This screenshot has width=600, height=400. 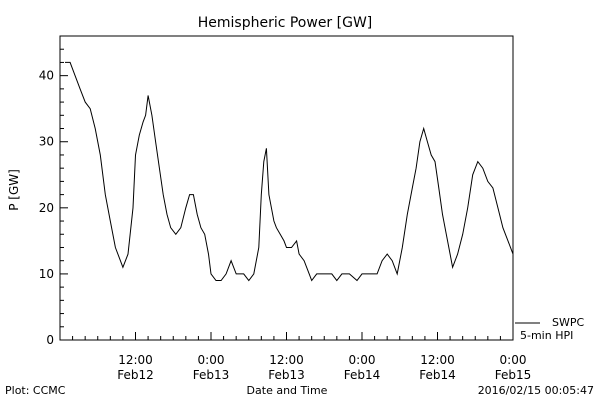 What do you see at coordinates (513, 375) in the screenshot?
I see `x-tick-label-date: Feb15` at bounding box center [513, 375].